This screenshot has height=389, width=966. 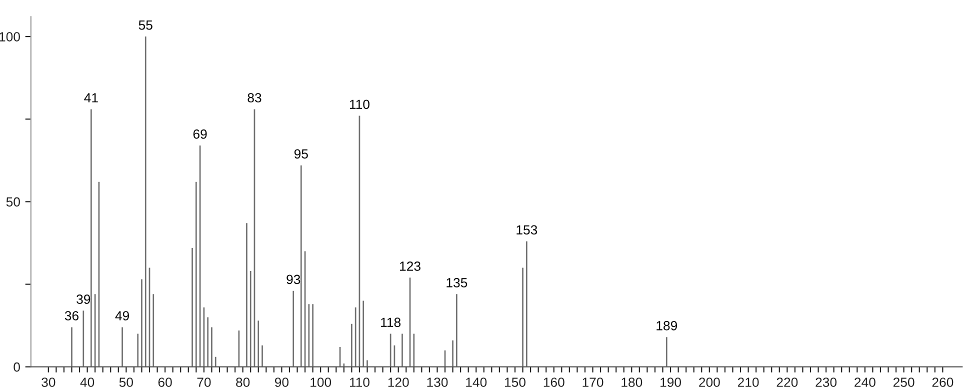 I want to click on x-tick-label: 120, so click(x=398, y=382).